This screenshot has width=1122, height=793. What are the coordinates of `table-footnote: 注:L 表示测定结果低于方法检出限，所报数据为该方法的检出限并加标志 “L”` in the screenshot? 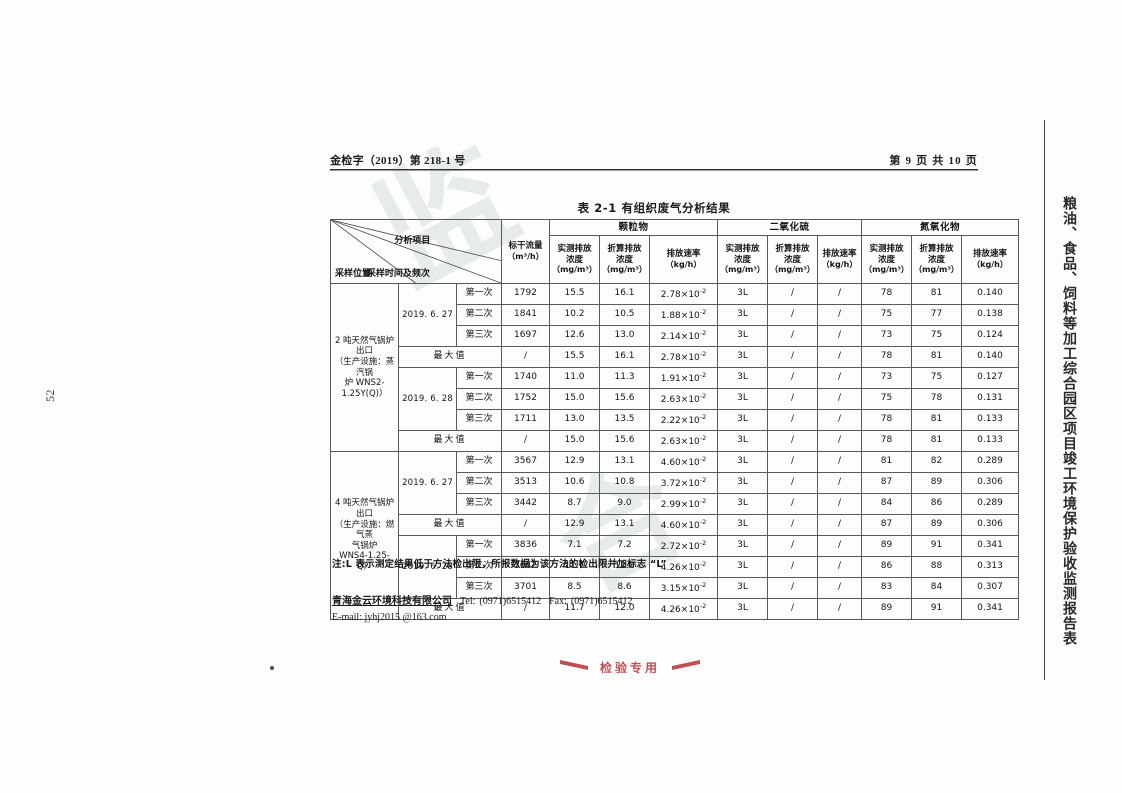 It's located at (499, 564).